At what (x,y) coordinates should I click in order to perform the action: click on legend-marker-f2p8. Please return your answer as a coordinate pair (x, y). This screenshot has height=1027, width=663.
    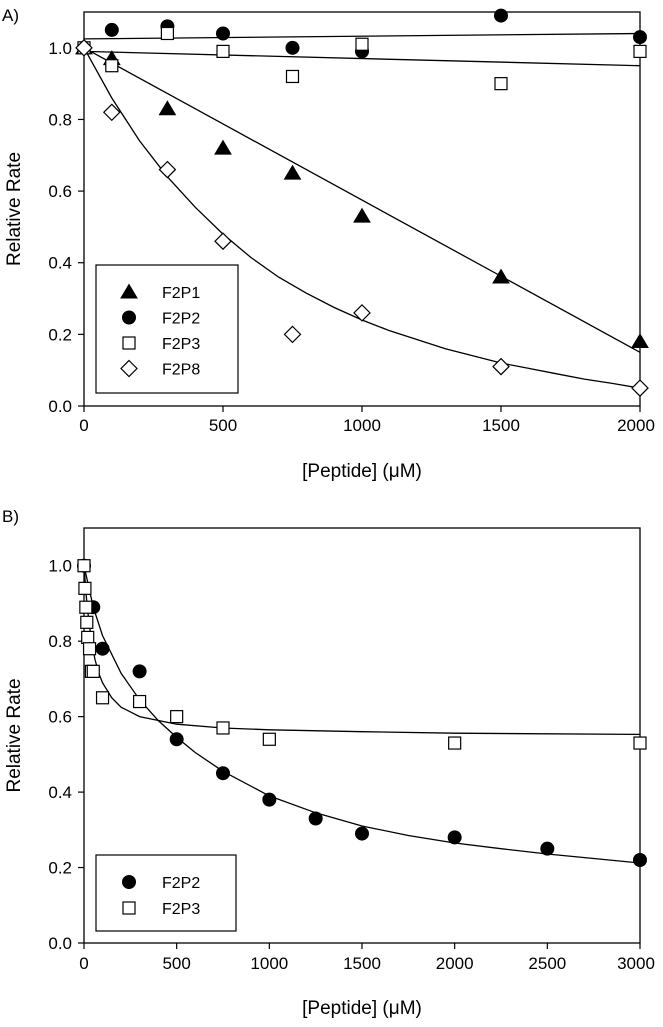
    Looking at the image, I should click on (129, 368).